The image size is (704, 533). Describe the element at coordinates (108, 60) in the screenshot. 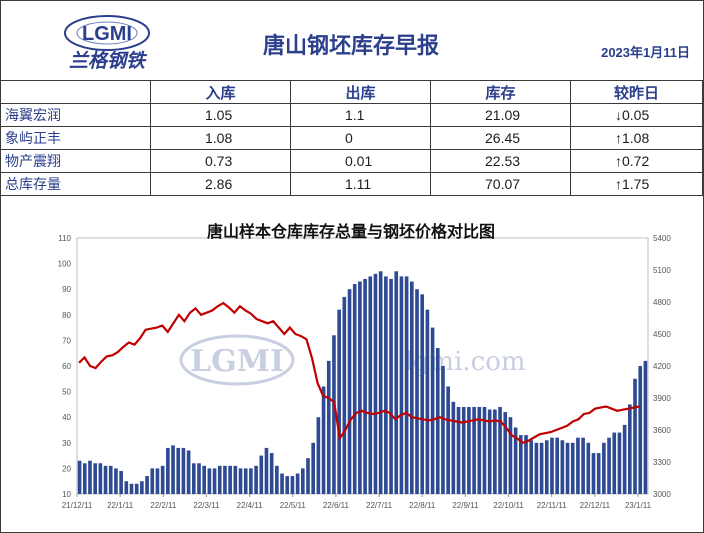

I see `logo-subtitle: 兰格钢铁` at that location.